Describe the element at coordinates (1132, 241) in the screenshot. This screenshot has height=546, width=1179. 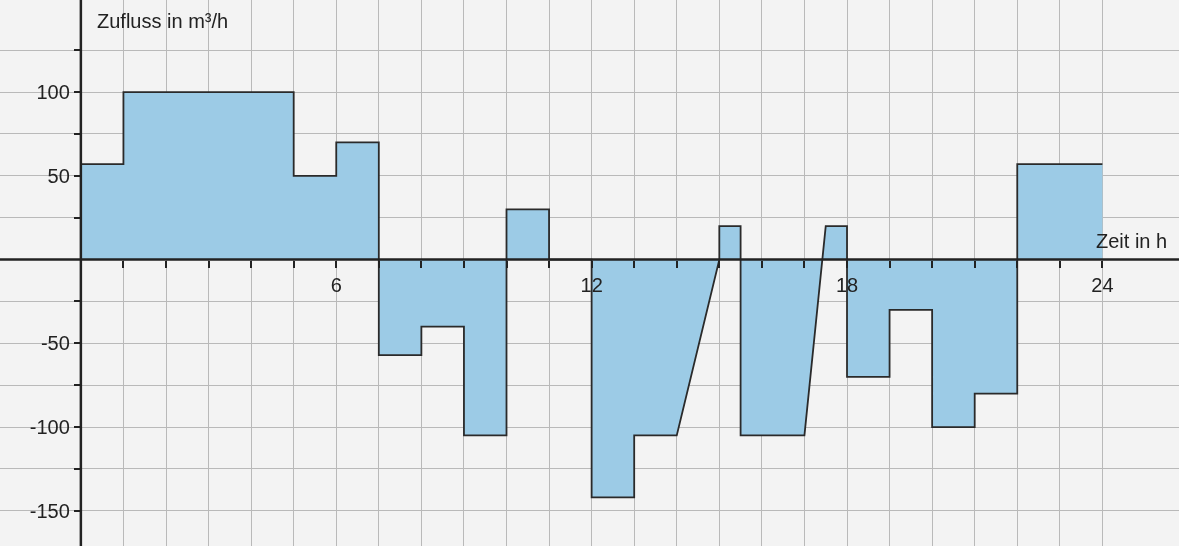
I see `x-axis-title: Zeit in h` at that location.